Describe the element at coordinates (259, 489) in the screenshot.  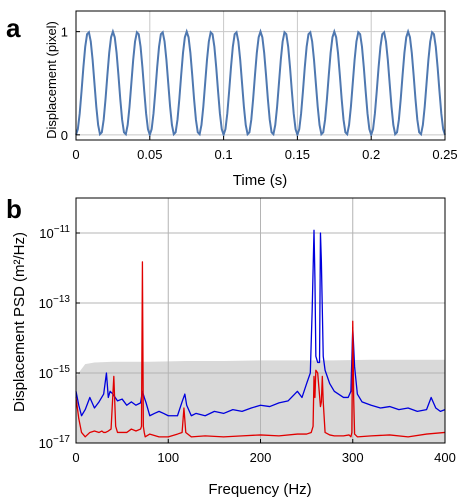
I see `panel-b-xlabel: Frequency (Hz)` at that location.